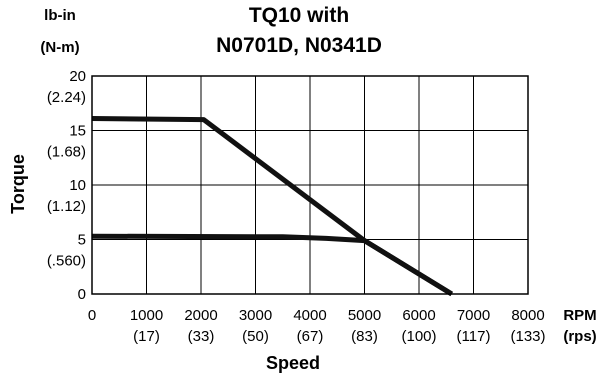  What do you see at coordinates (299, 15) in the screenshot?
I see `chart-title-line-1: TQ10 with` at bounding box center [299, 15].